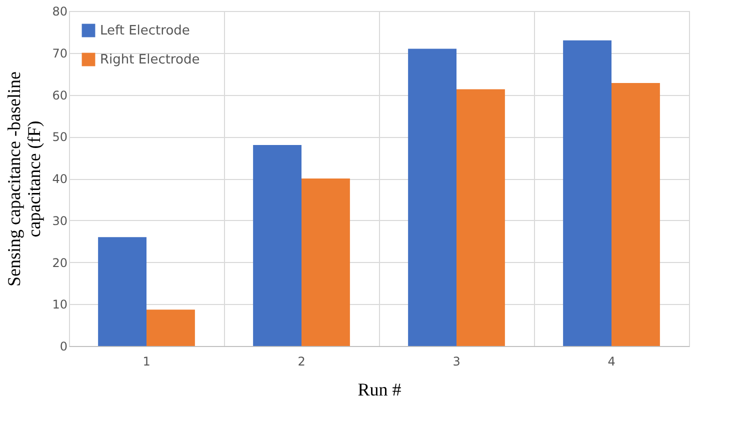 The image size is (749, 435). I want to click on x-tick-label: 3, so click(456, 361).